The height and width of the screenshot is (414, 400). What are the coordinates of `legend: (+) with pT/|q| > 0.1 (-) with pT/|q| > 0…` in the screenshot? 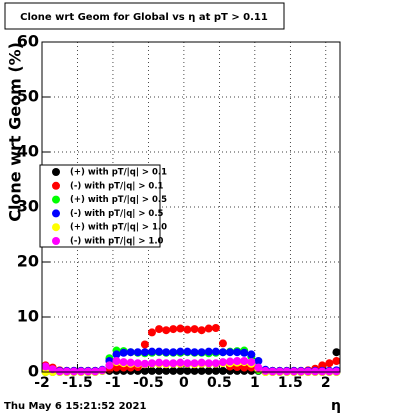 It's located at (103, 206).